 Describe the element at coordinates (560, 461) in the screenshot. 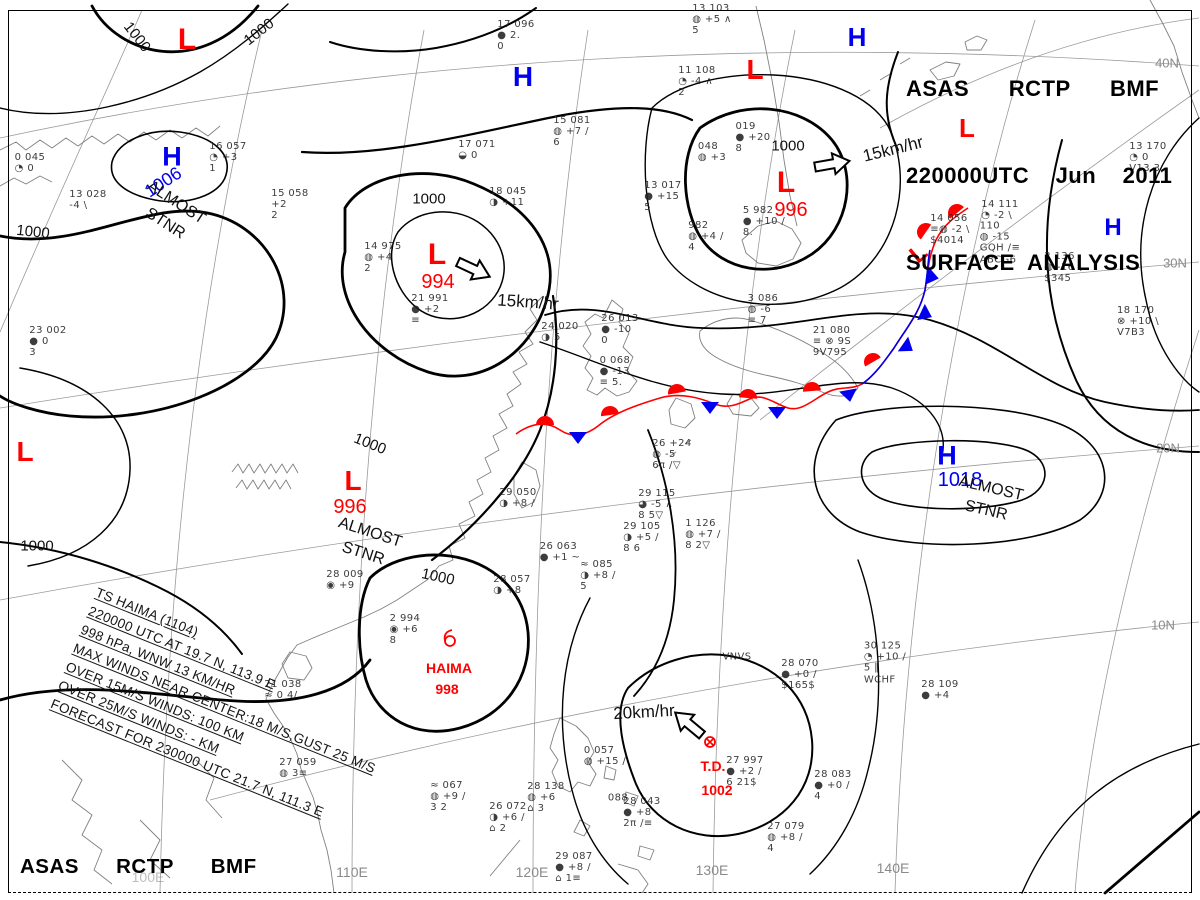

I see `meridian-120e` at that location.